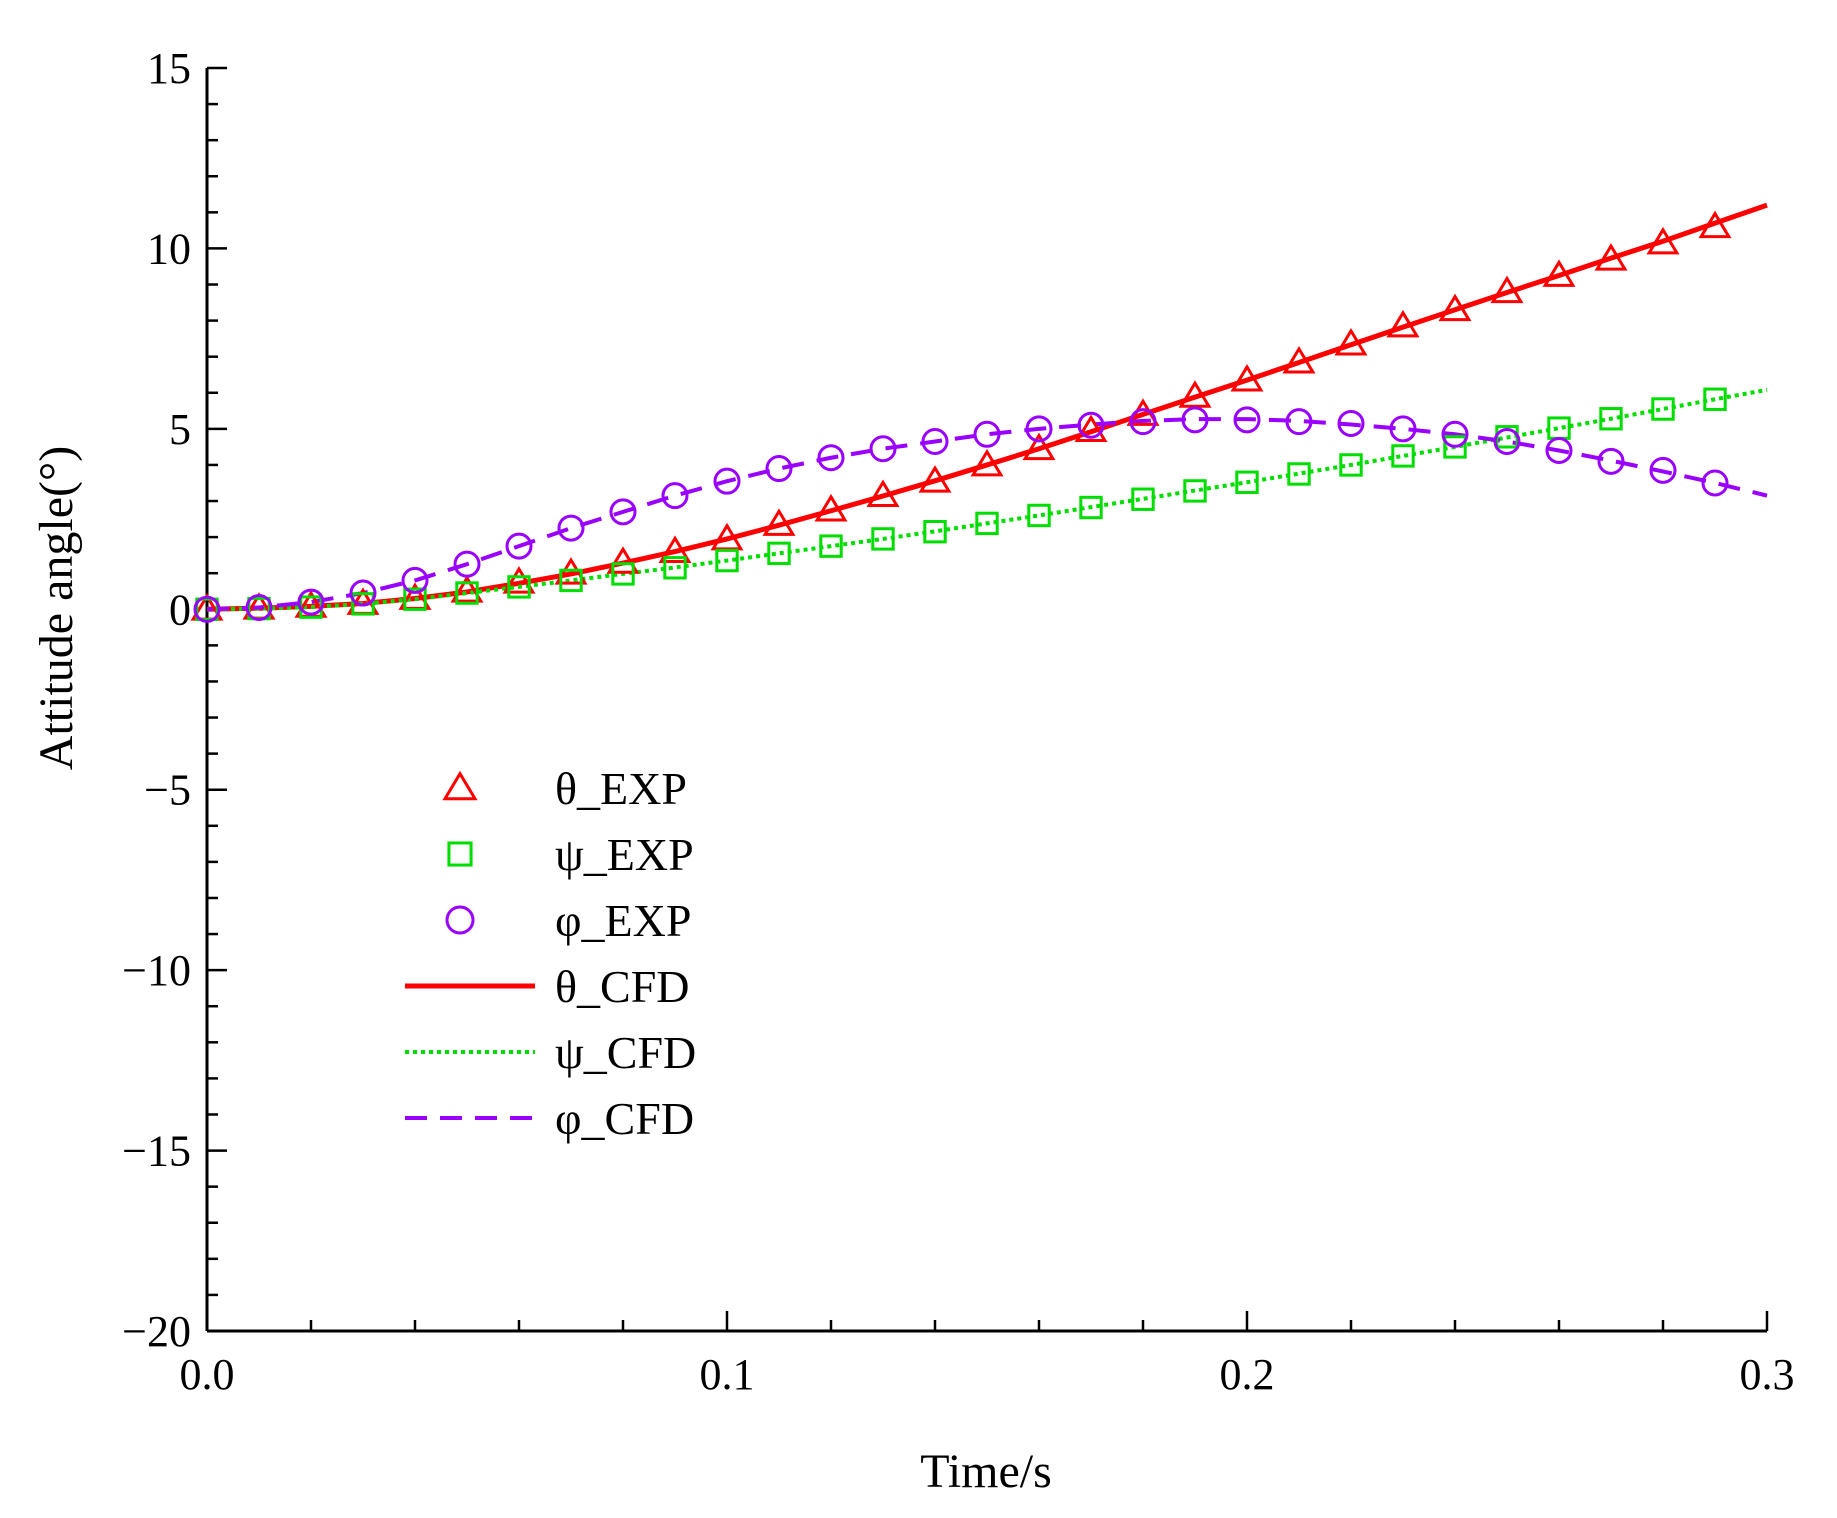 The image size is (1837, 1518). What do you see at coordinates (180, 429) in the screenshot?
I see `y-tick-label: 5` at bounding box center [180, 429].